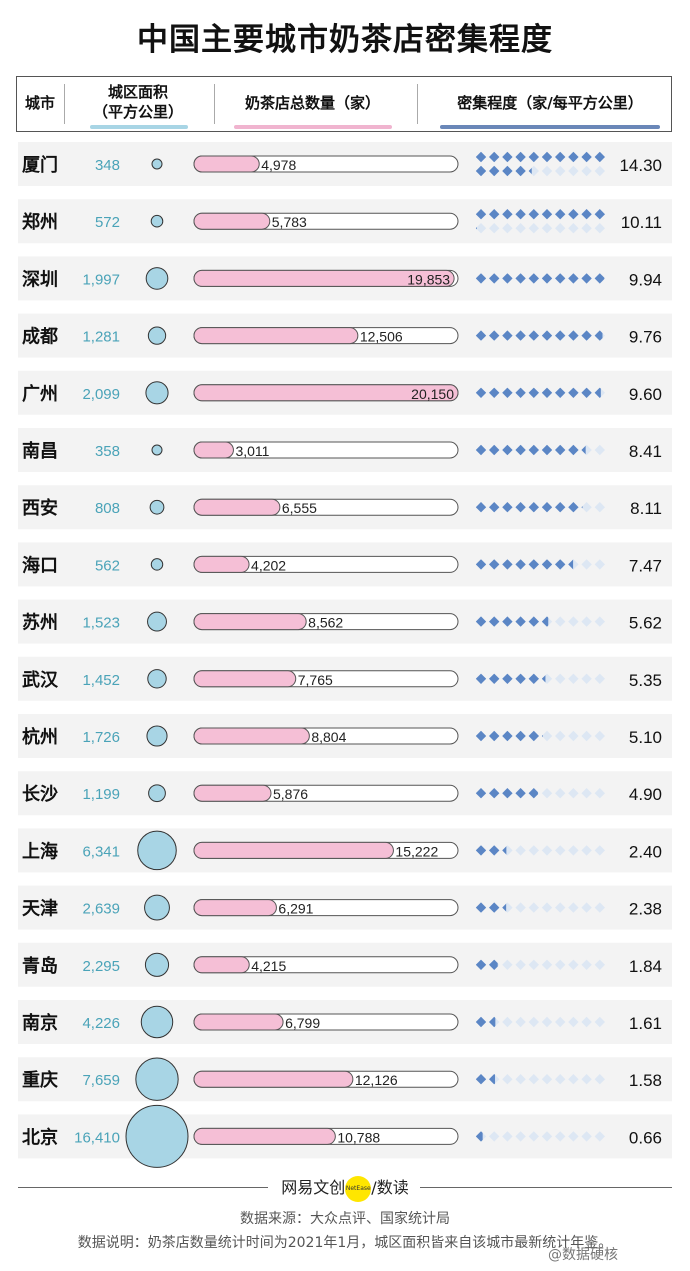  What do you see at coordinates (416, 851) in the screenshot?
I see `shops-value: 15,222` at bounding box center [416, 851].